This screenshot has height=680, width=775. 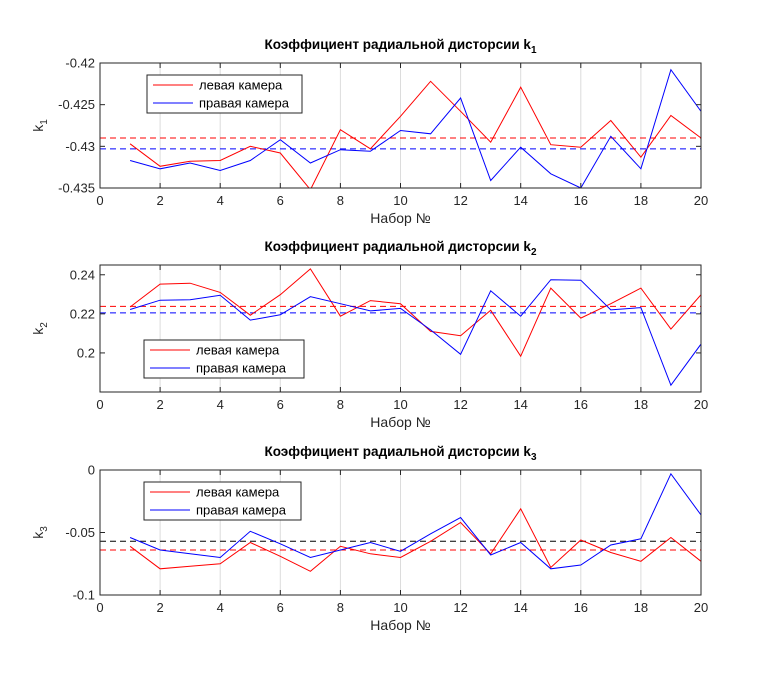 I want to click on y-tick-label: -0.1, so click(x=84, y=595).